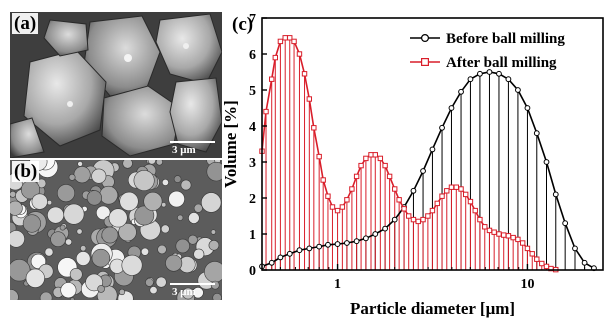 The height and width of the screenshot is (322, 605). I want to click on x-tick-label-0: 1, so click(337, 284).